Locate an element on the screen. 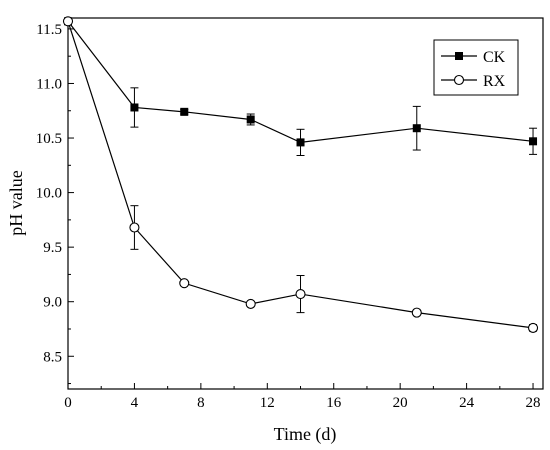  x-tick-label: 8 is located at coordinates (201, 403).